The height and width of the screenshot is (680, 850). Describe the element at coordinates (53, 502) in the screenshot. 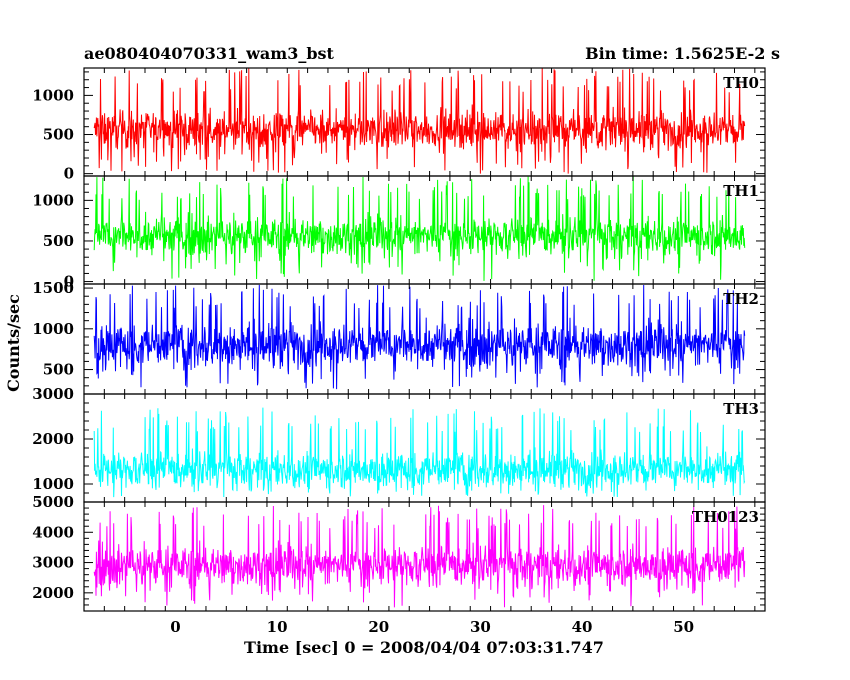

I see `y-tick-label: 5000` at that location.